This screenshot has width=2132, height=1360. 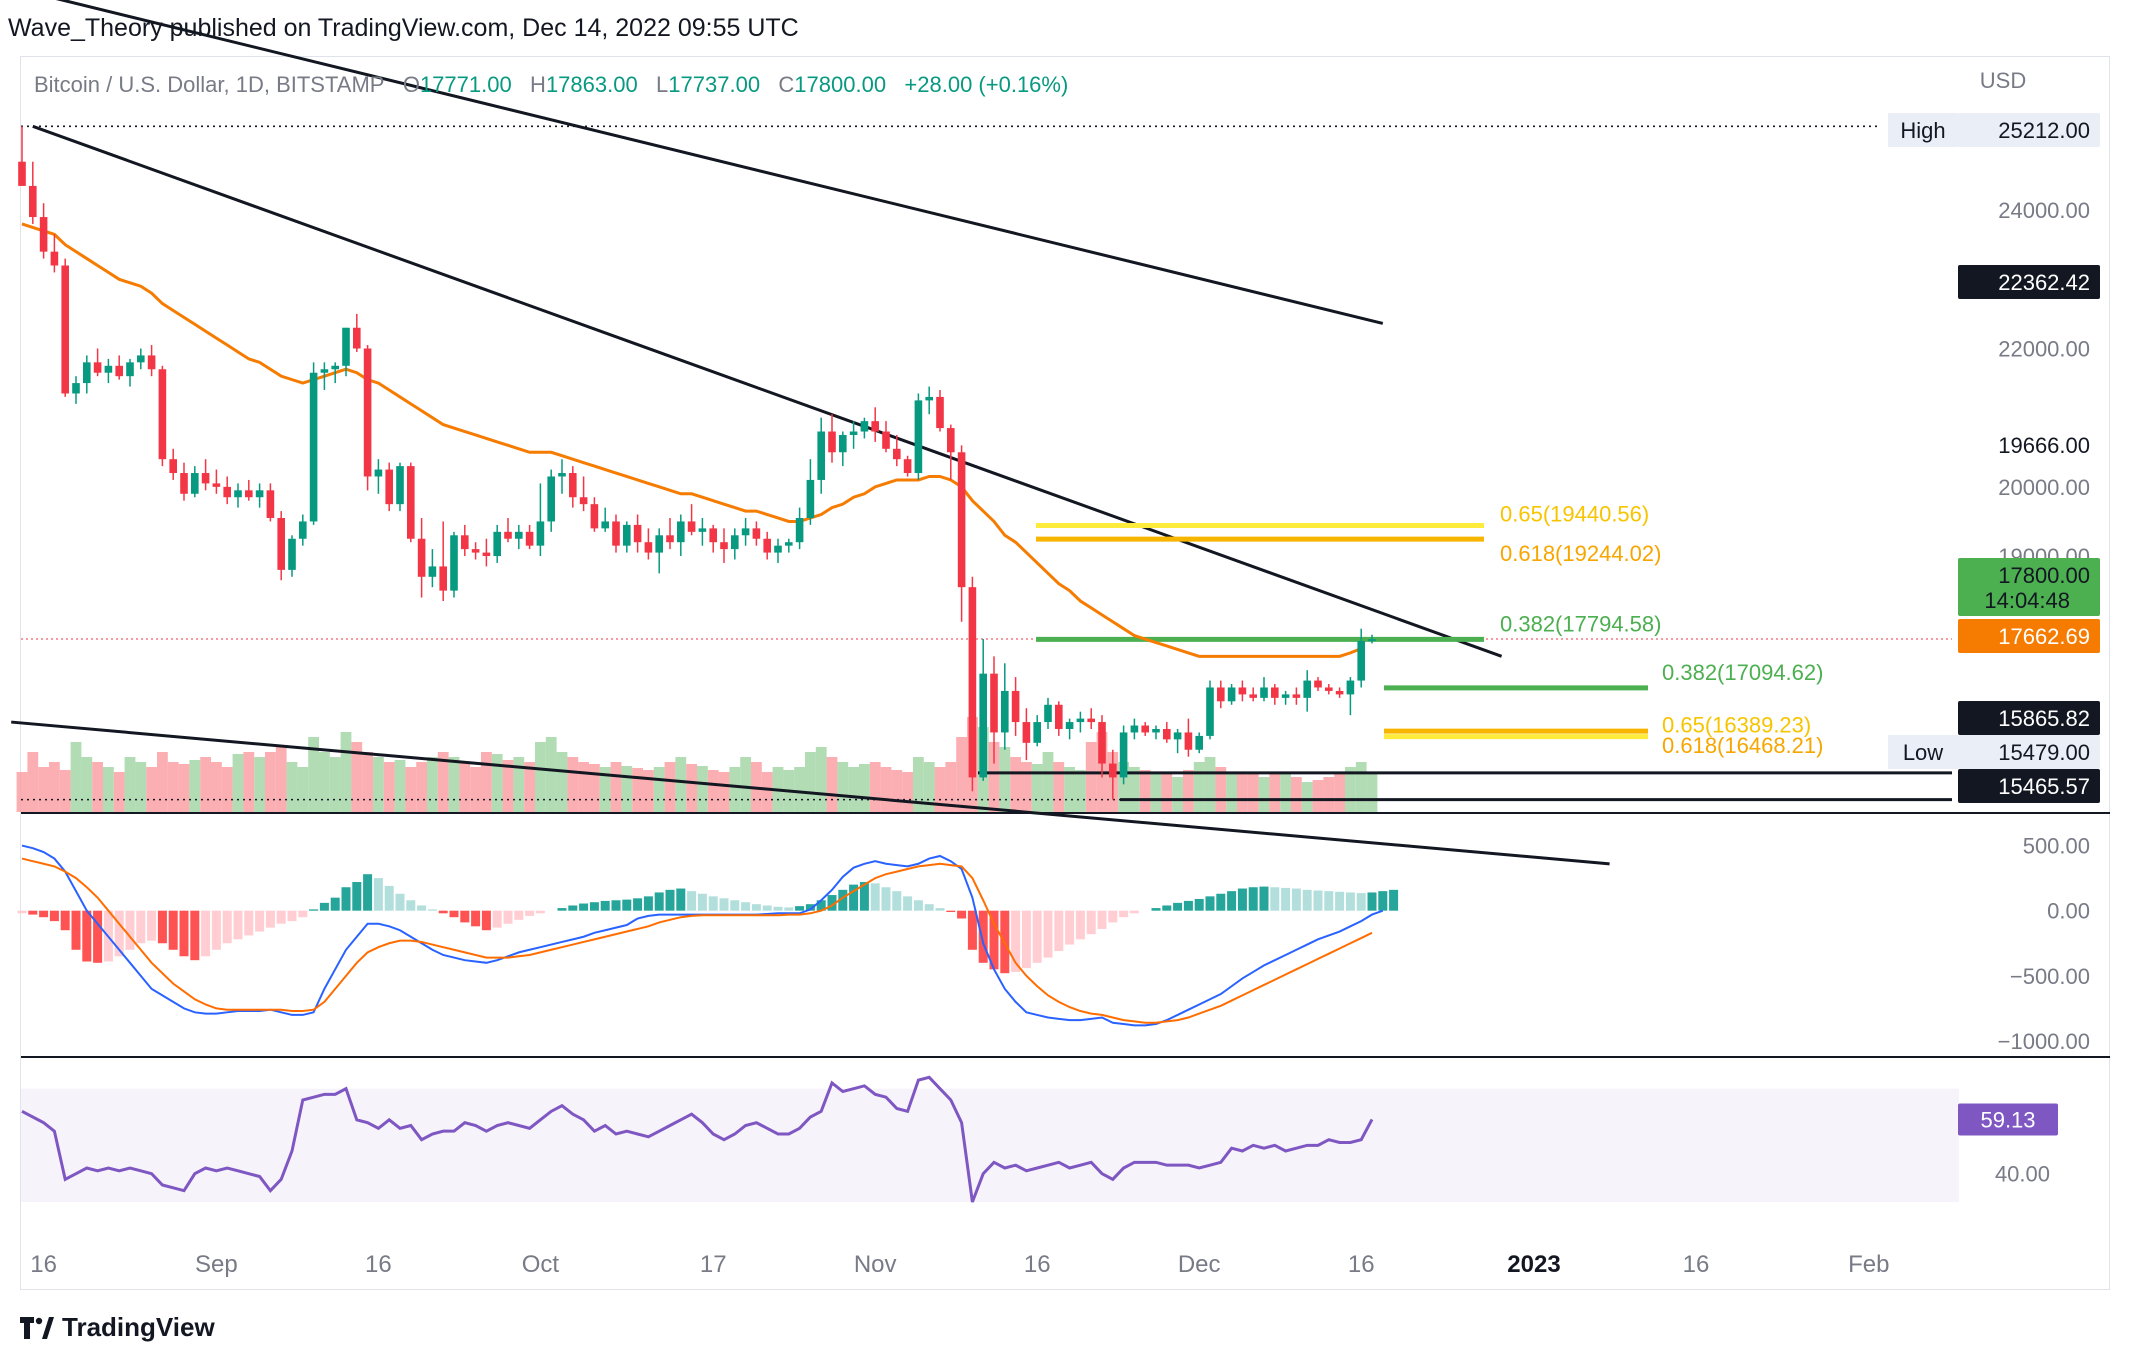 I want to click on price-tag-value: 15865.82, so click(x=2044, y=718).